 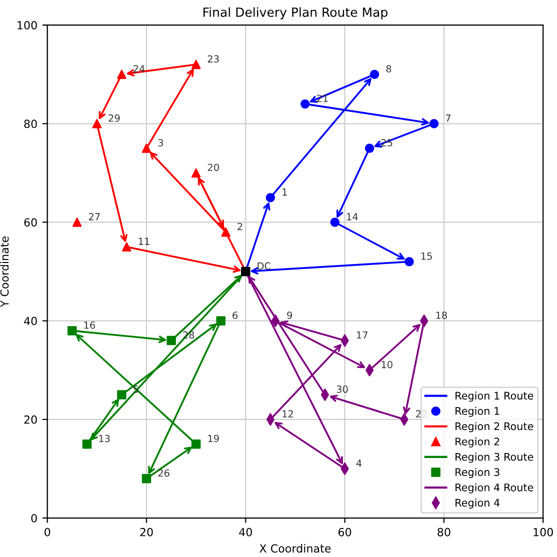 I want to click on y-tick-label: 0, so click(x=34, y=518).